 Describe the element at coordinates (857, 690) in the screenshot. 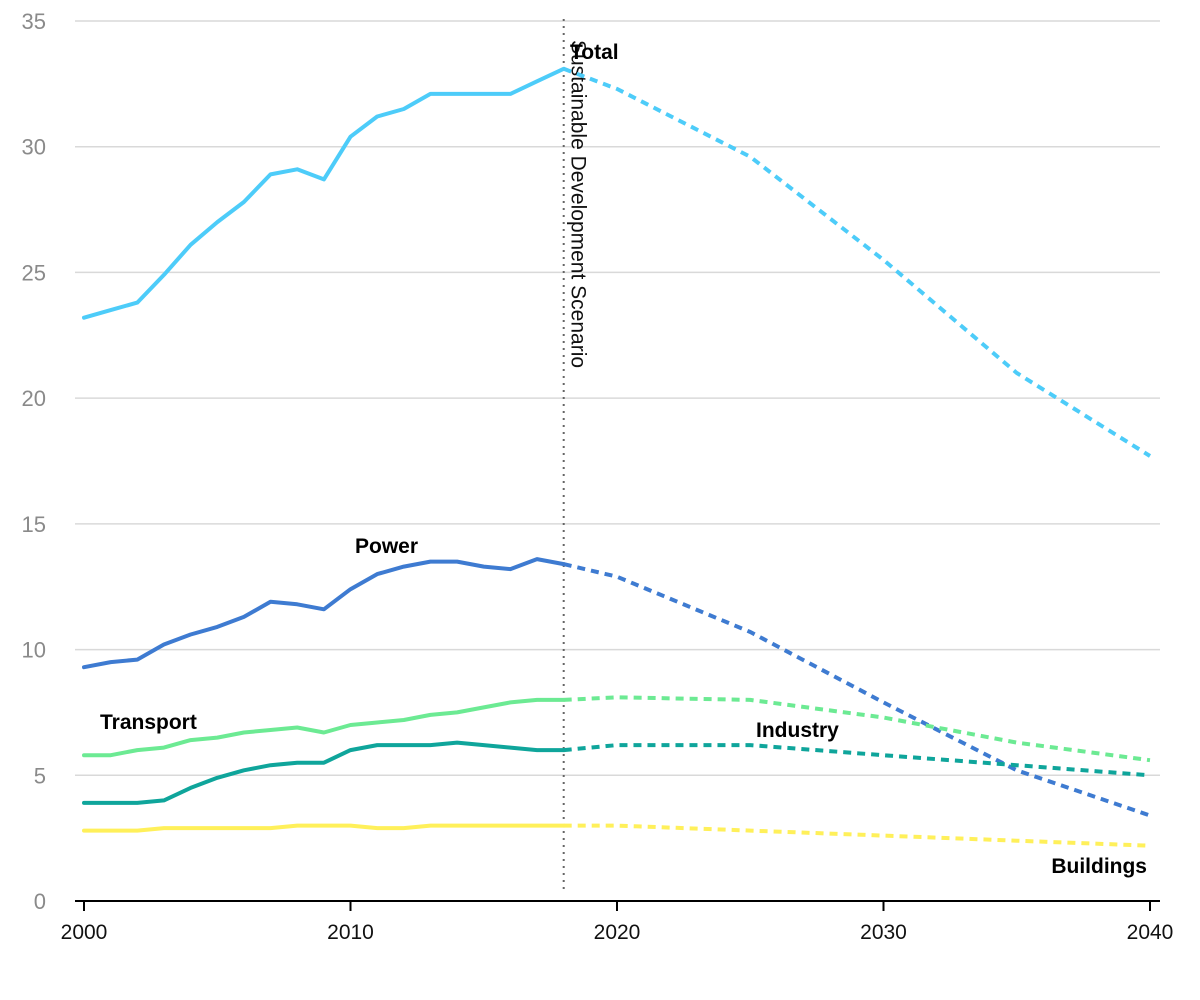

I see `power-projection-line` at that location.